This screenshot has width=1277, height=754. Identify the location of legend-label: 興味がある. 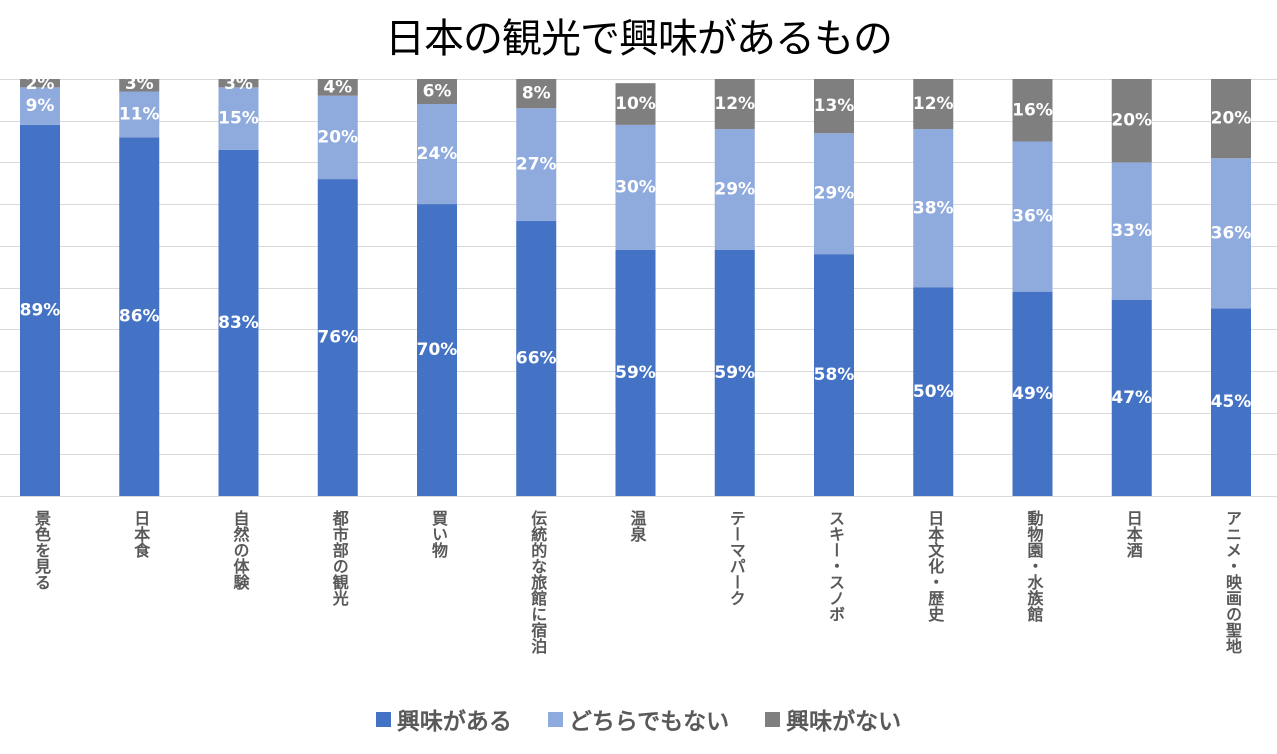
(454, 722).